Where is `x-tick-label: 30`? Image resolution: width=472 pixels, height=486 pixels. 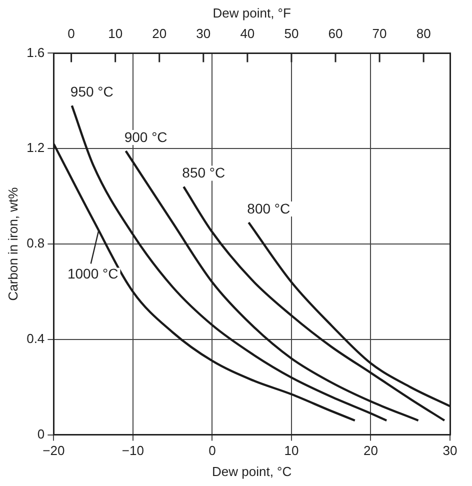 x-tick-label: 30 is located at coordinates (450, 450).